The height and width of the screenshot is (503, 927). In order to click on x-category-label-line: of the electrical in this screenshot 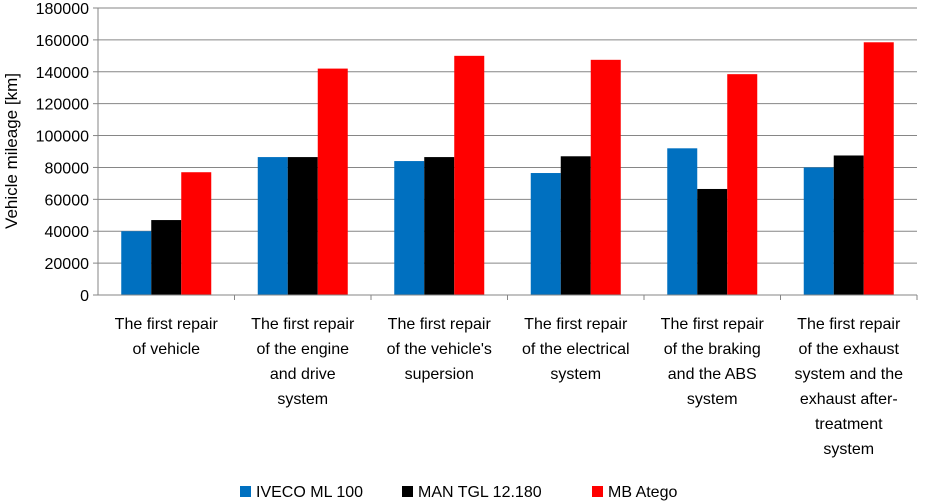, I will do `click(576, 349)`.